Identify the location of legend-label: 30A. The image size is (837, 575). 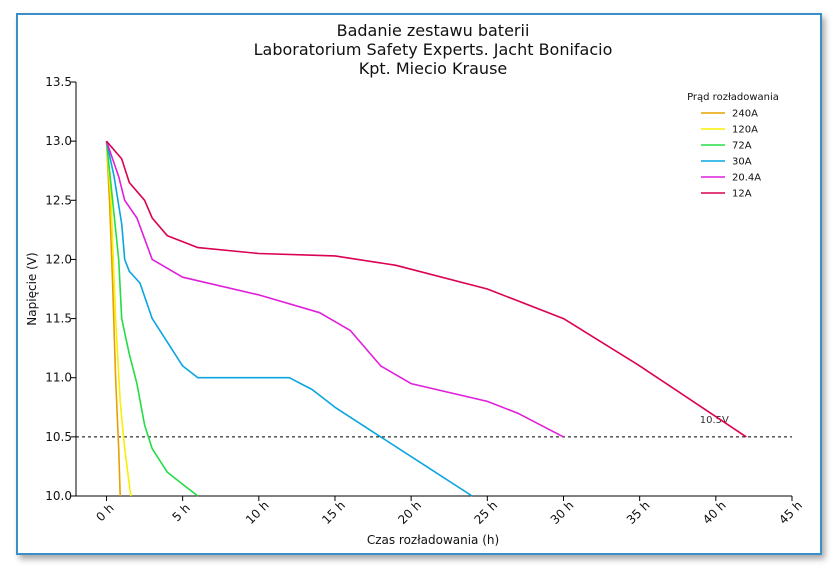
(742, 162).